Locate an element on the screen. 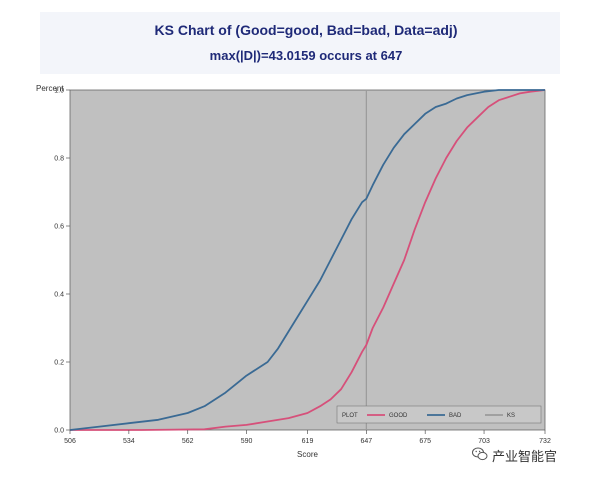 The image size is (612, 483). title-band is located at coordinates (300, 43).